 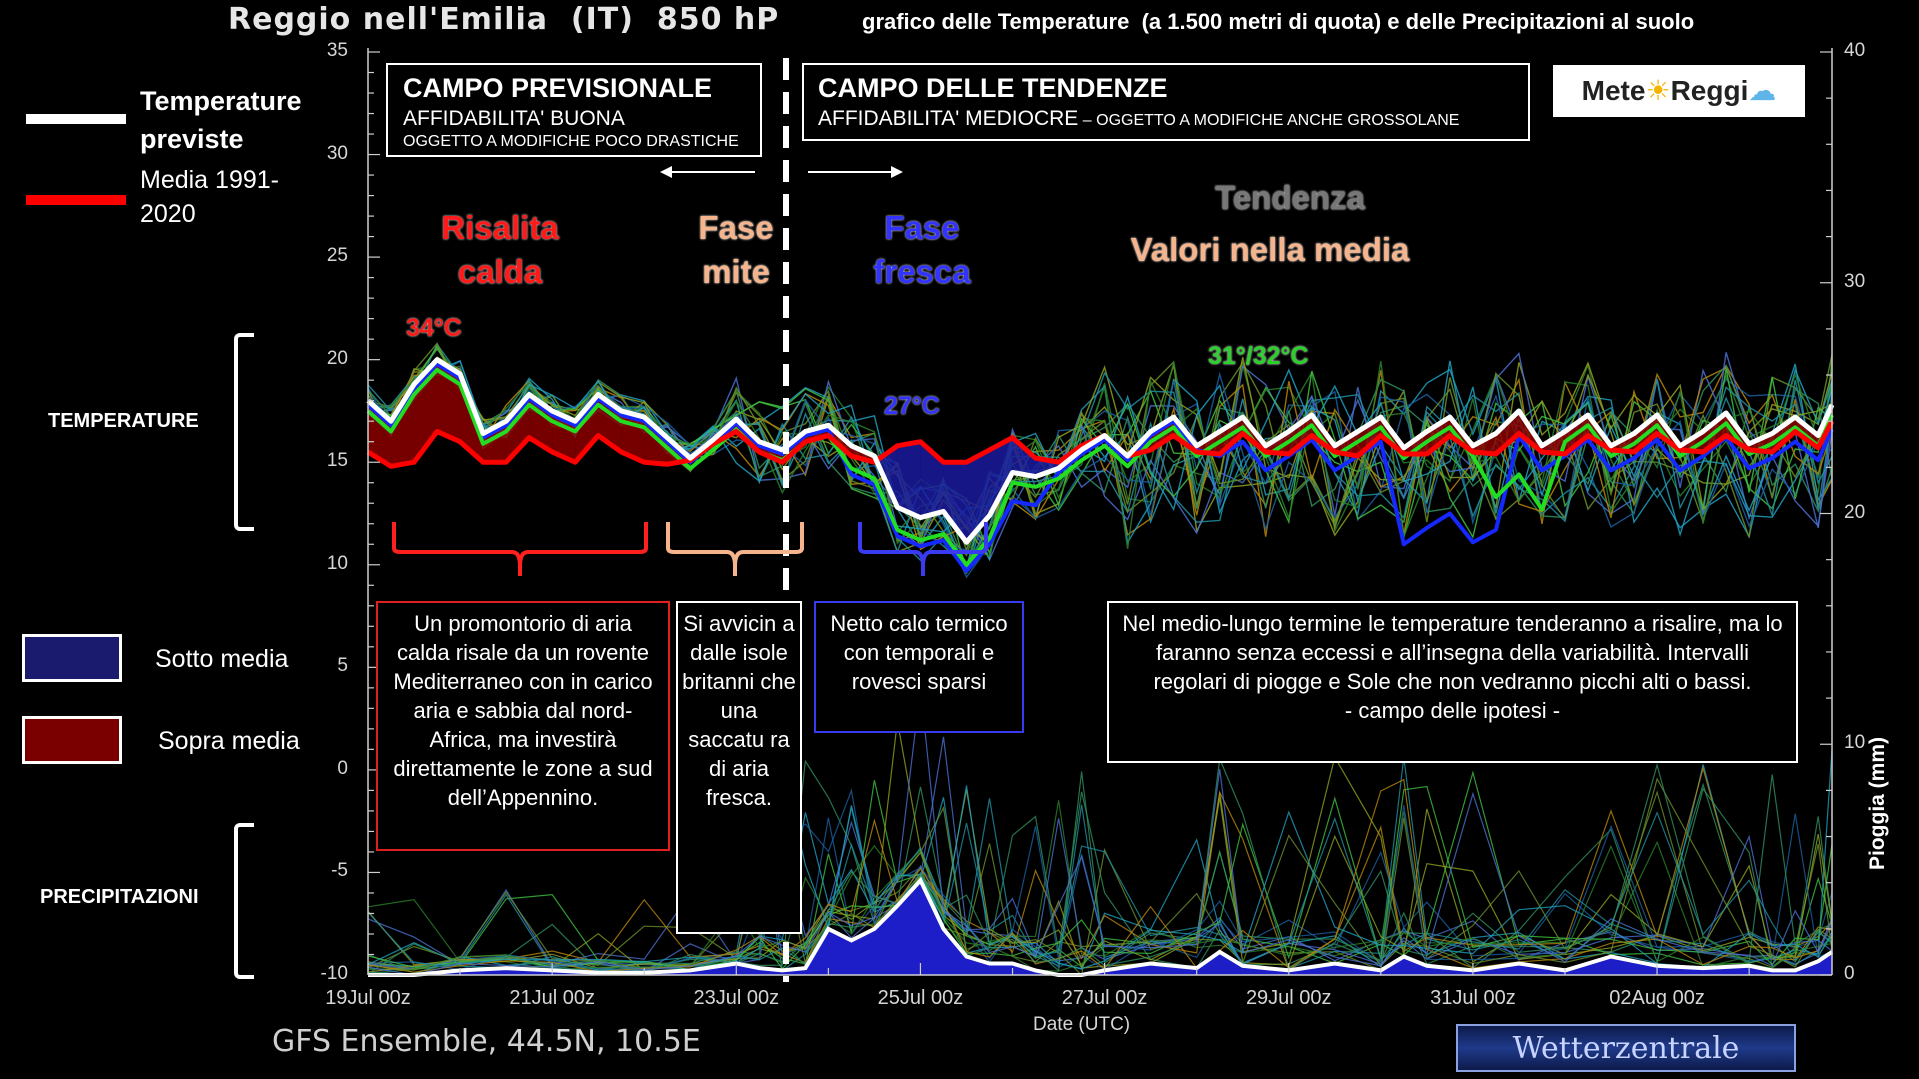 What do you see at coordinates (123, 421) in the screenshot?
I see `temperature-label: TEMPERATURE` at bounding box center [123, 421].